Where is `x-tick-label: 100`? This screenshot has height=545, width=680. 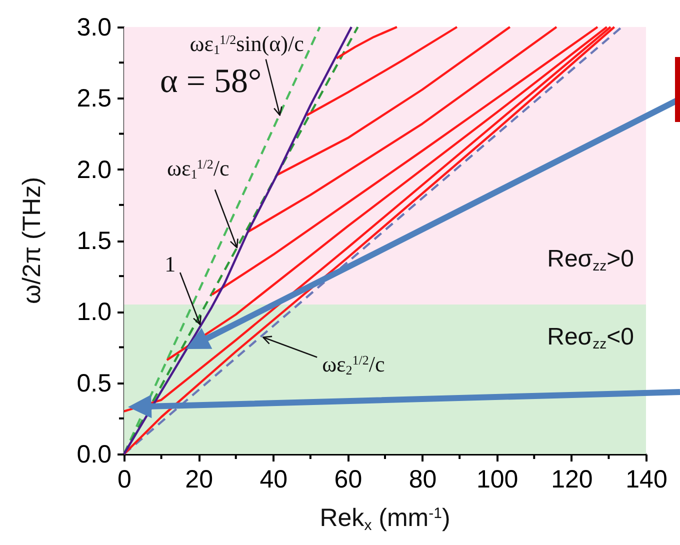
x-tick-label: 100 is located at coordinates (497, 480).